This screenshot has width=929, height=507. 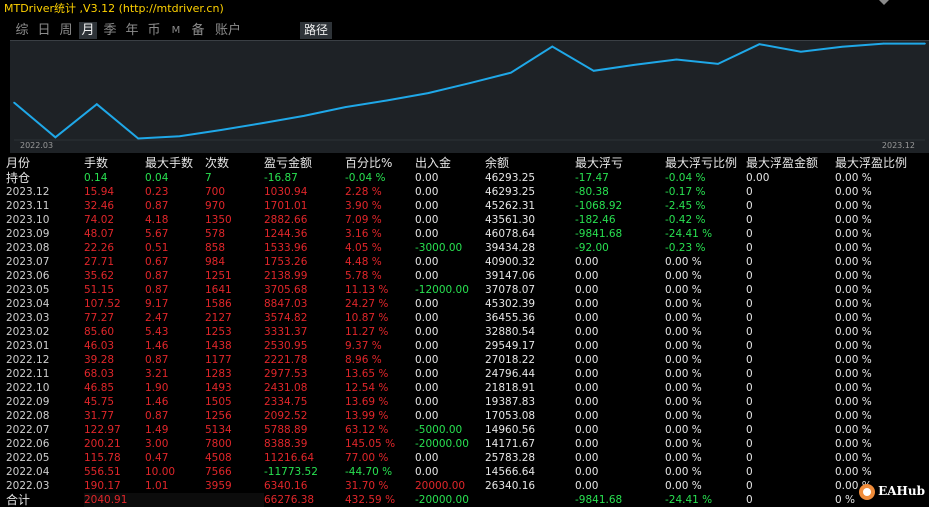 What do you see at coordinates (218, 430) in the screenshot?
I see `table-cell: 5134` at bounding box center [218, 430].